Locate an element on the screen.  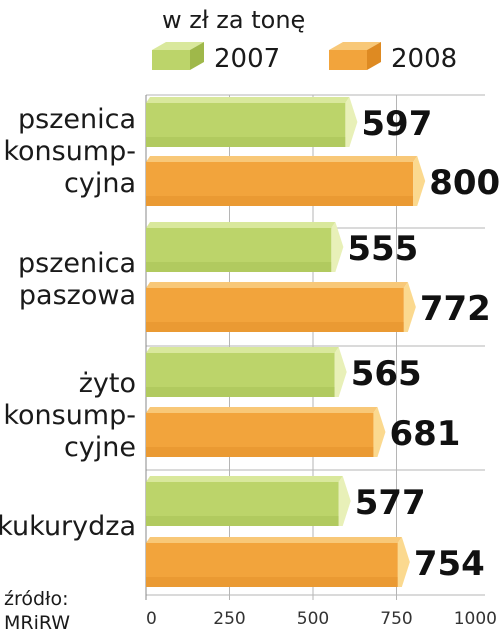
legend: 2007 2008 is located at coordinates (304, 58).